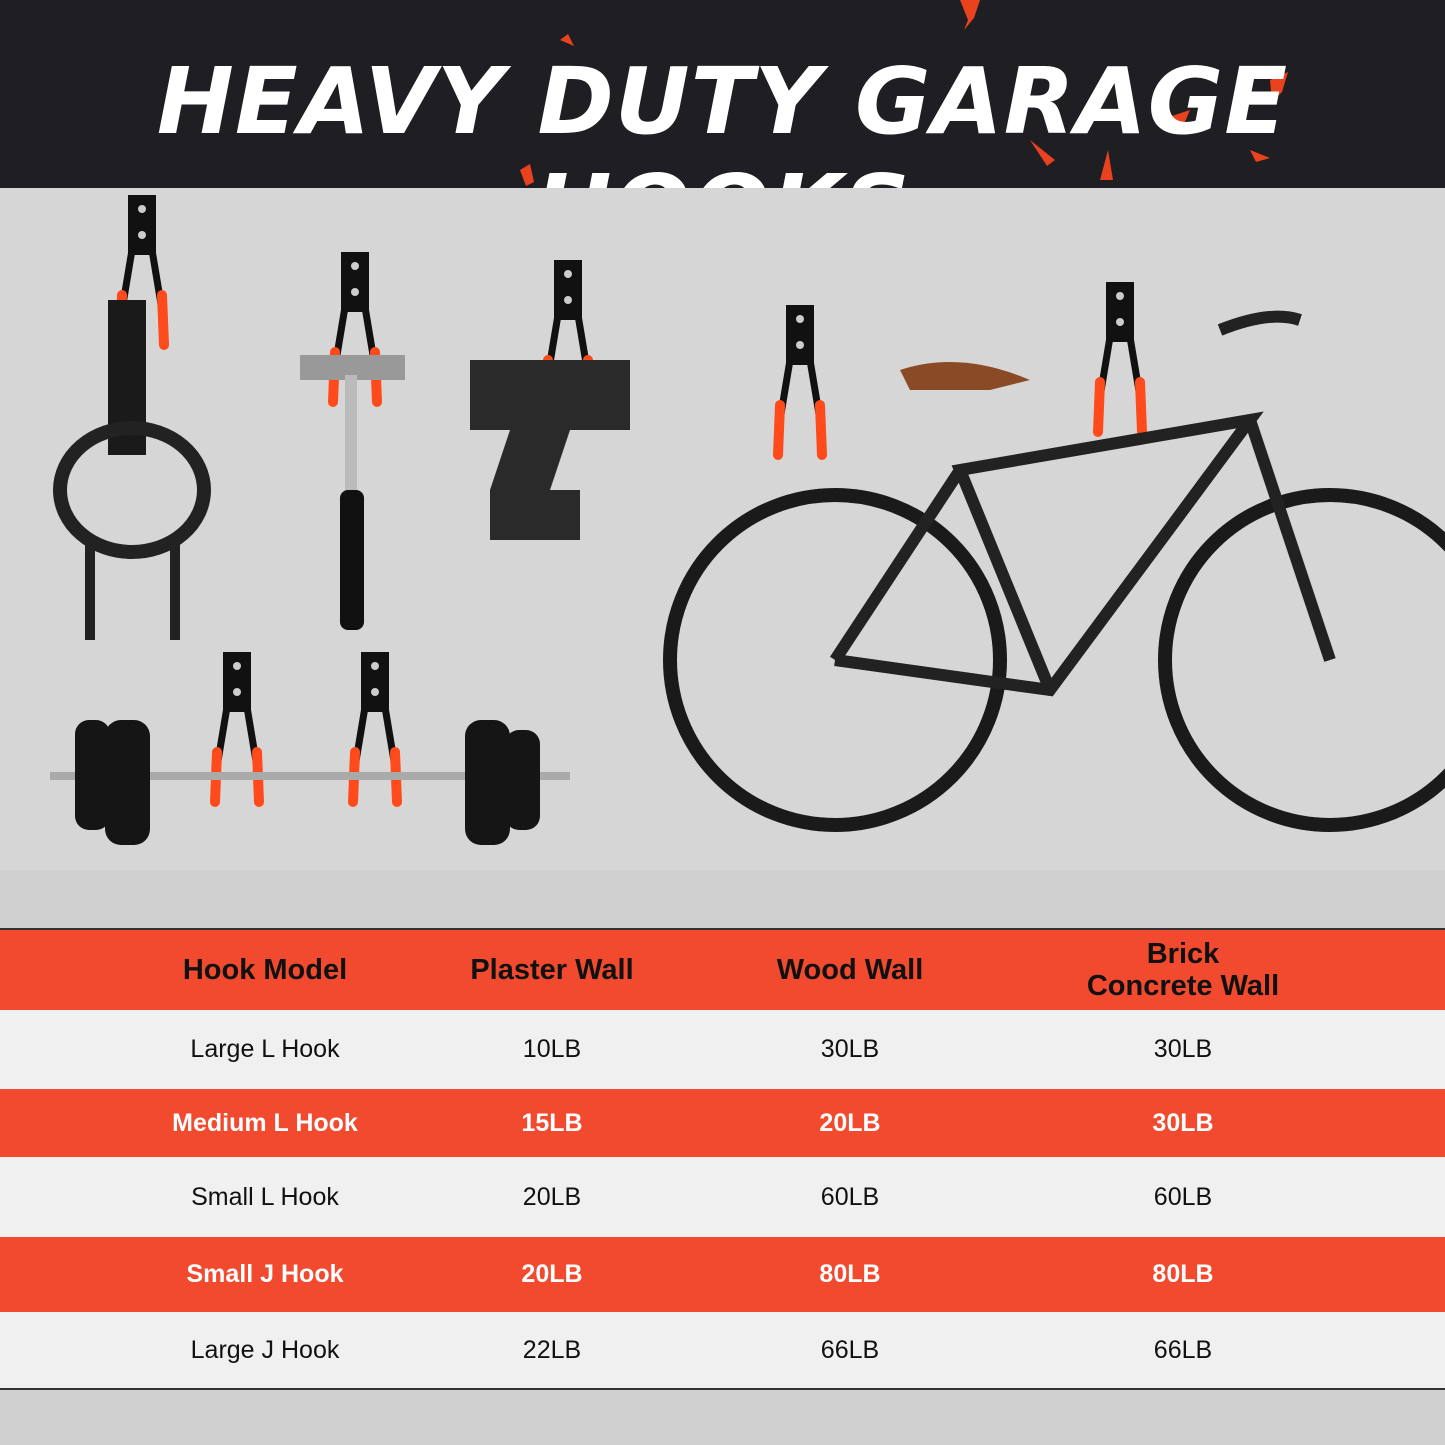  What do you see at coordinates (722, 1350) in the screenshot?
I see `table-row: Large J Hook 22LB 66LB 66LB` at bounding box center [722, 1350].